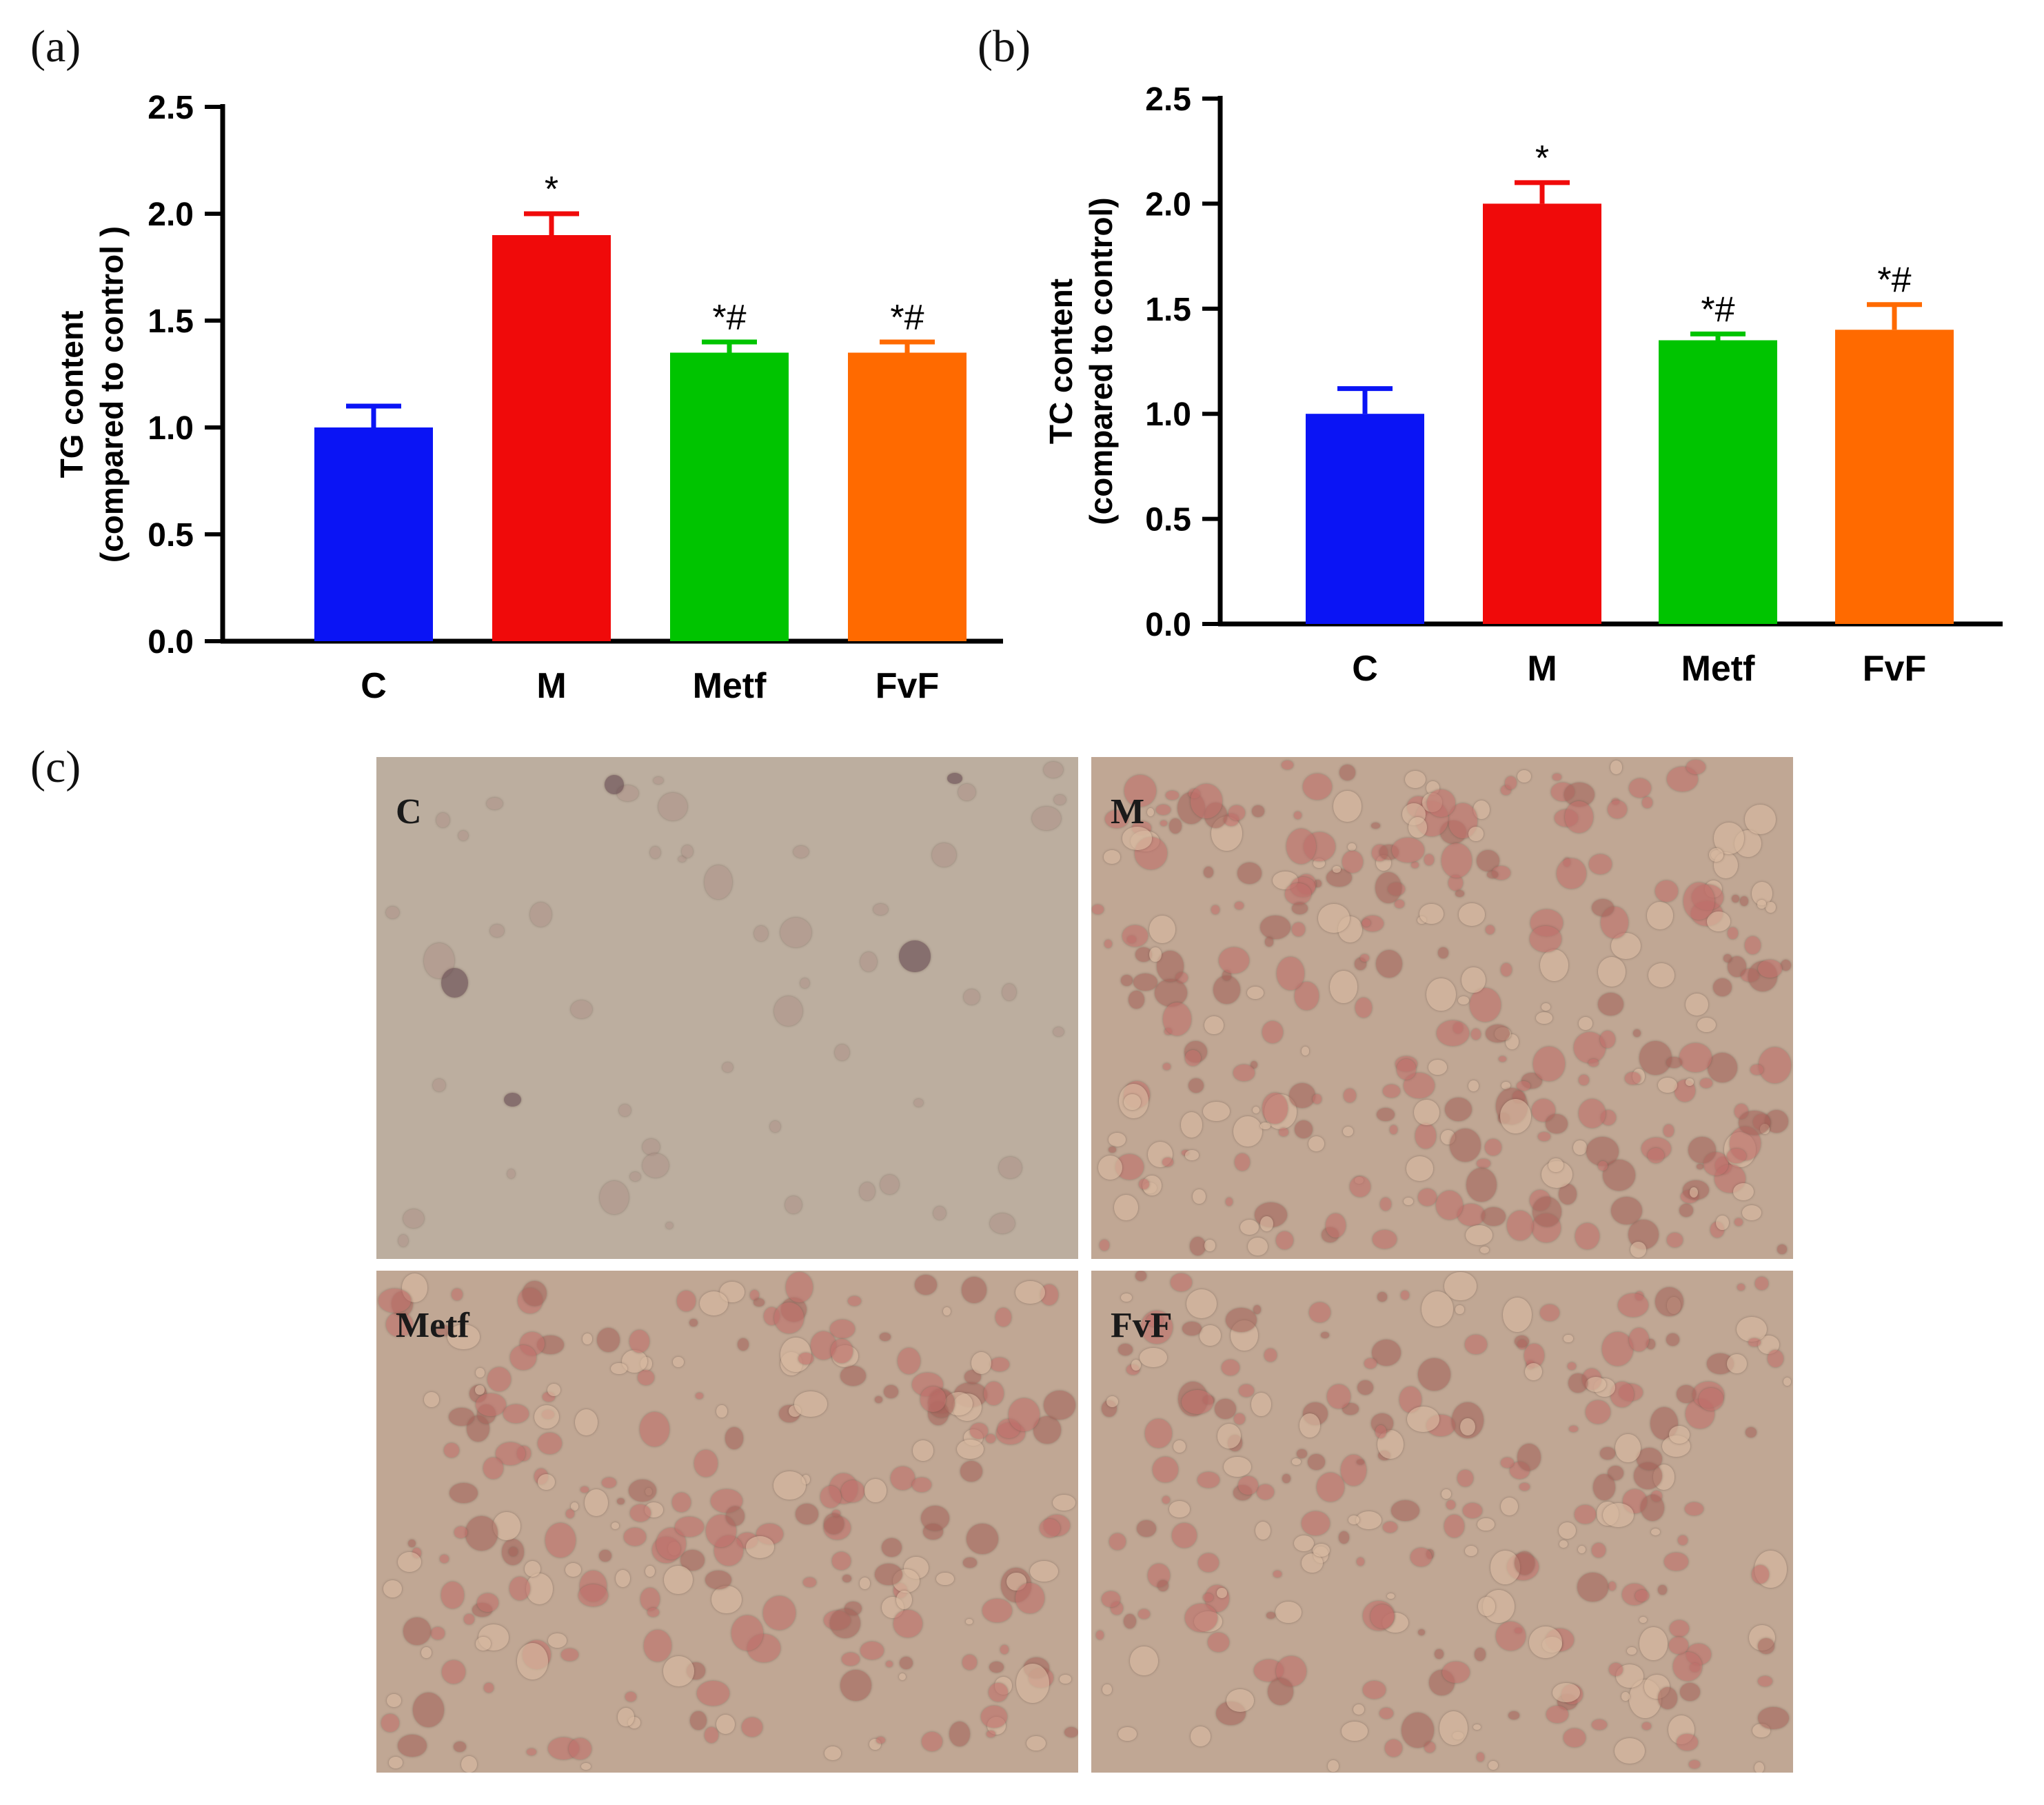  I want to click on micrograph-label: FvF, so click(1142, 1326).